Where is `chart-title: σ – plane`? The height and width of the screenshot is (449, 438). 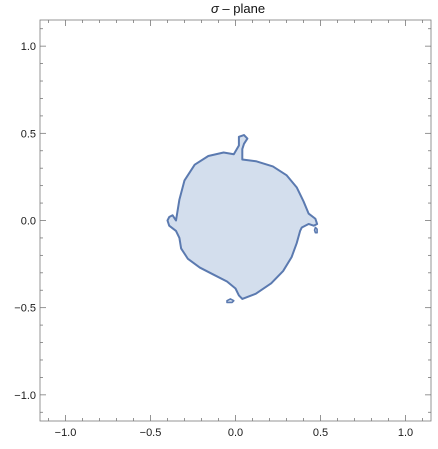
chart-title: σ – plane is located at coordinates (238, 8).